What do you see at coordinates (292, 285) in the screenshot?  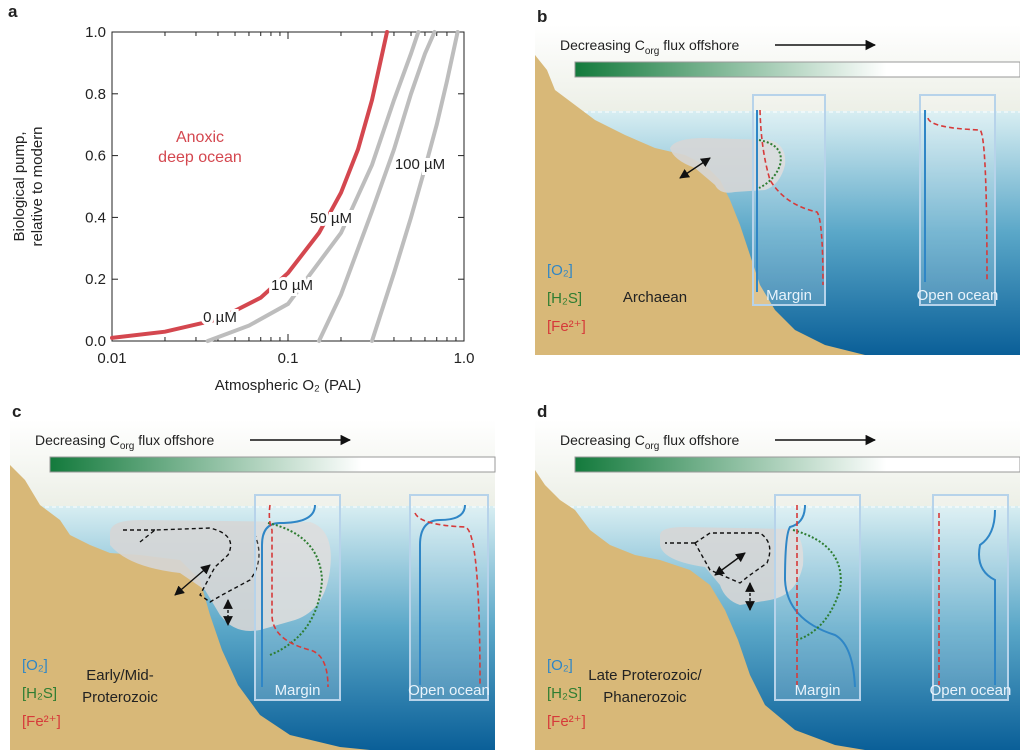 I see `series-label: 10 µM` at bounding box center [292, 285].